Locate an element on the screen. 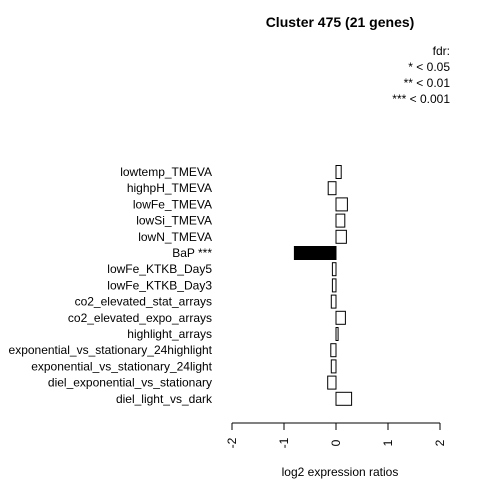 The height and width of the screenshot is (495, 480). category-label-2: lowFe_TMEVA is located at coordinates (172, 204).